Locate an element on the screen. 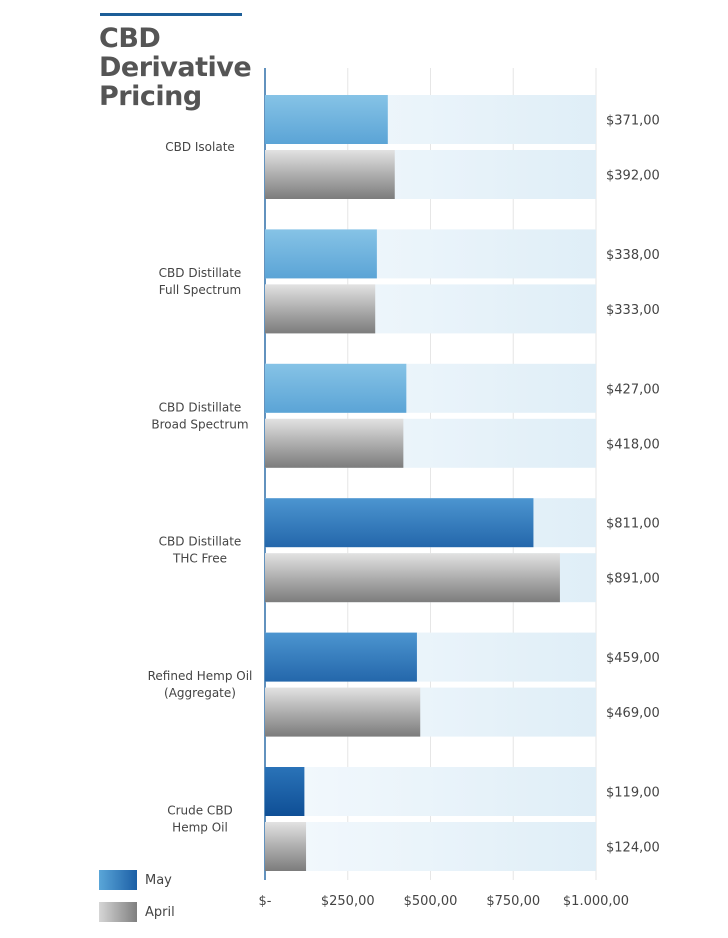 The height and width of the screenshot is (938, 728). data-label: $333,00 is located at coordinates (633, 310).